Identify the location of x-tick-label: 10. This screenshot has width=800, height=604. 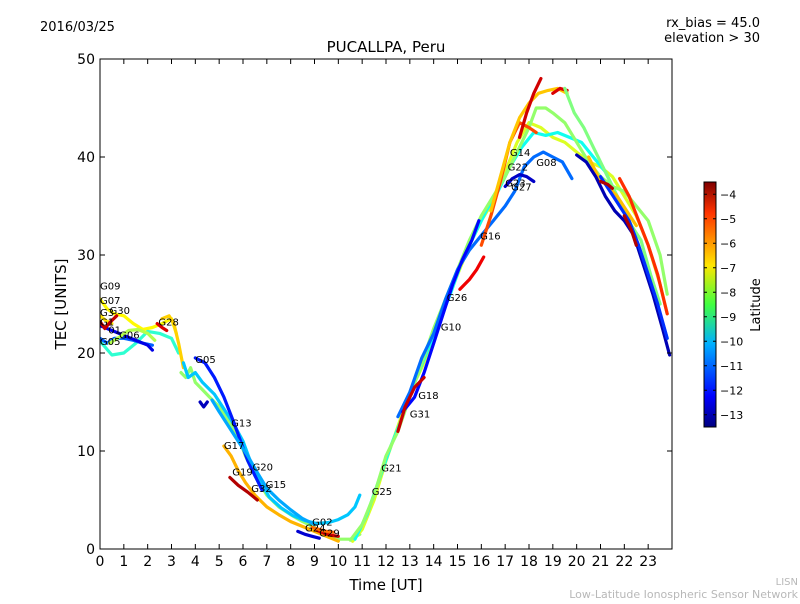
(338, 562).